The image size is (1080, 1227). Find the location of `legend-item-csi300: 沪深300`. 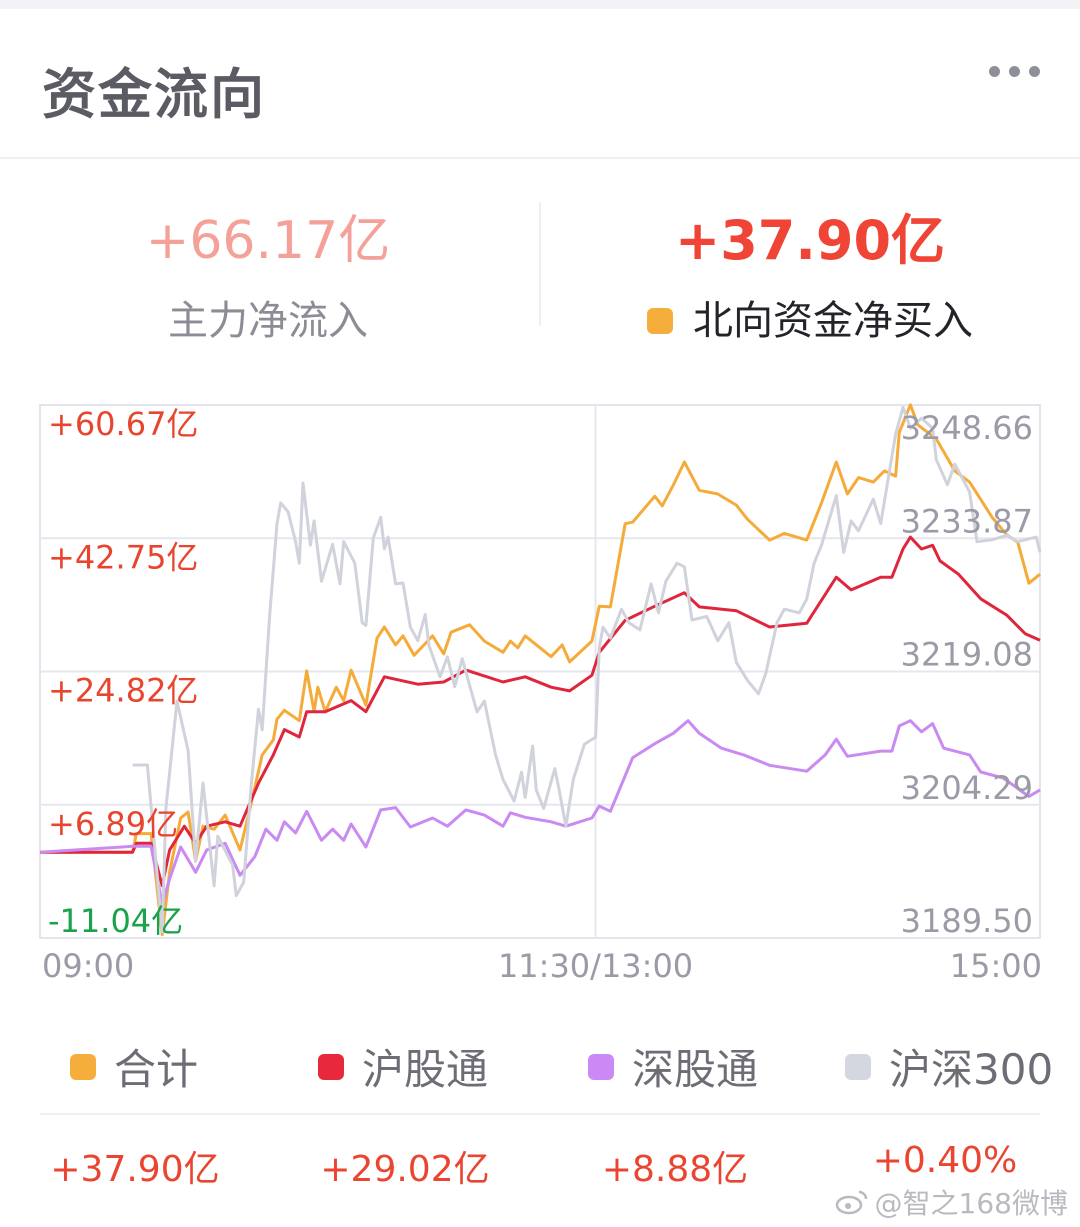

legend-item-csi300: 沪深300 is located at coordinates (949, 1066).